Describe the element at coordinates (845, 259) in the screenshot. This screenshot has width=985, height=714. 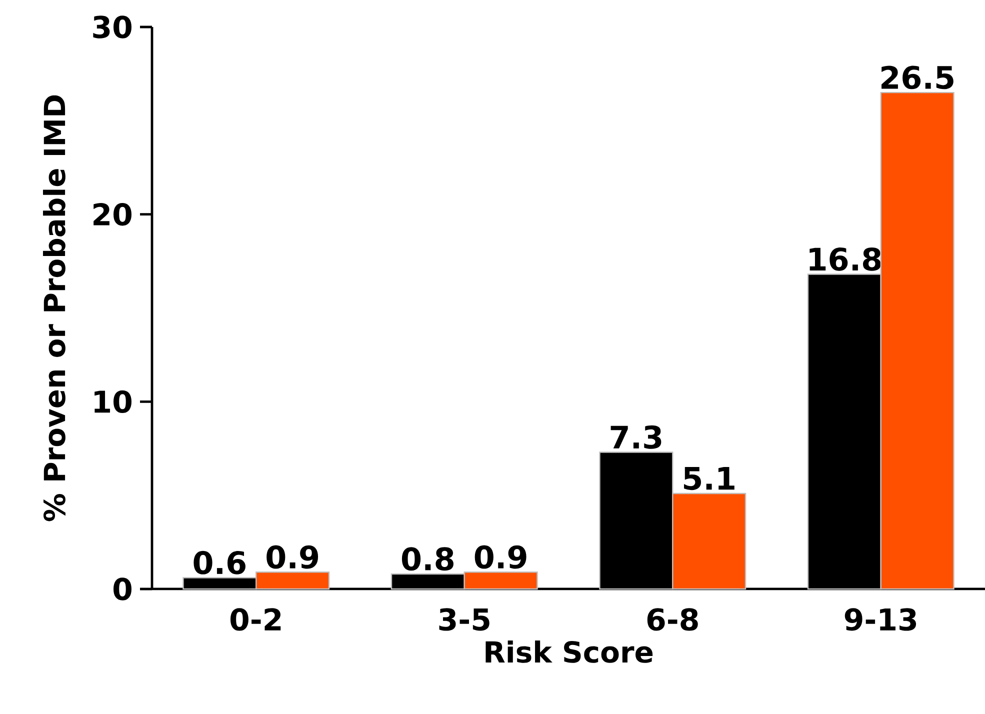
I see `data-label: 16.8` at that location.